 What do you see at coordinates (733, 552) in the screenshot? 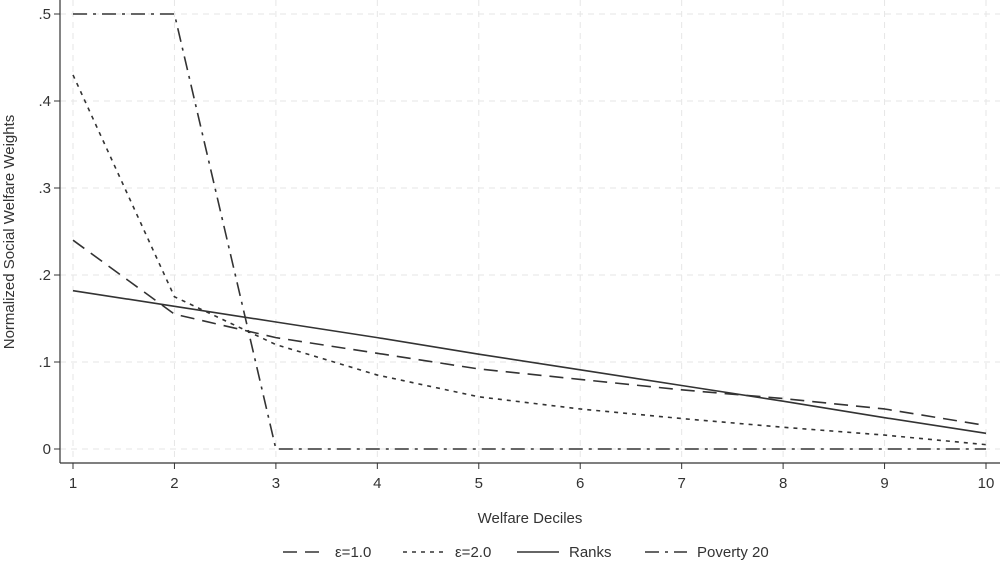
I see `legend-label-4: Poverty 20` at bounding box center [733, 552].